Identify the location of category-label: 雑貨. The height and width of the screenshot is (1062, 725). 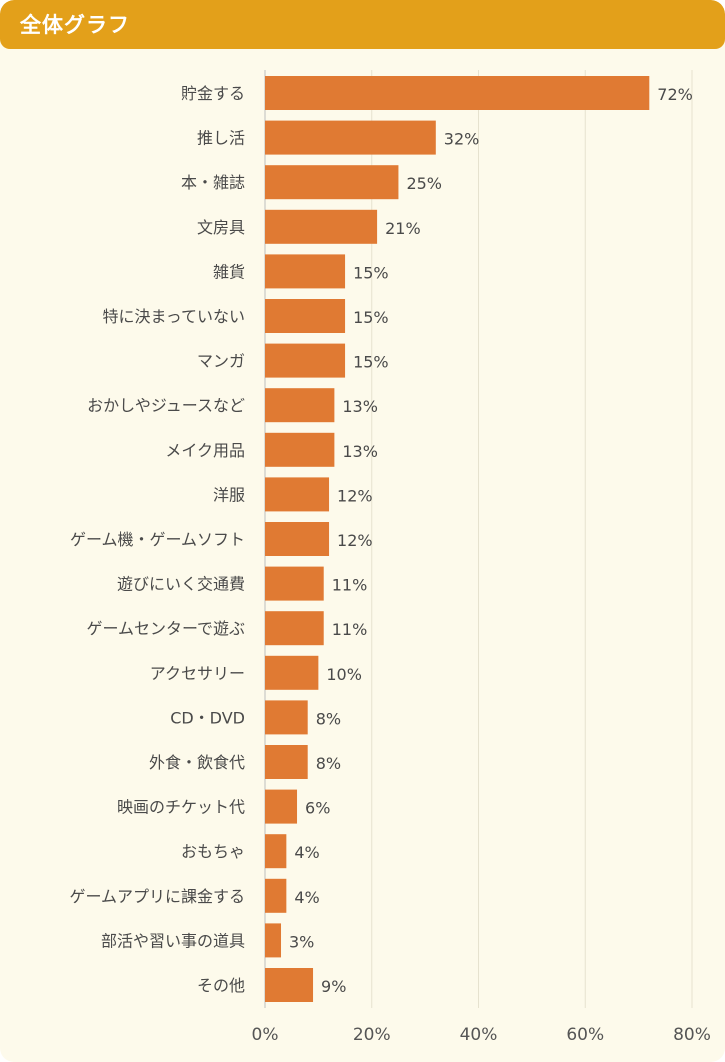
(229, 271).